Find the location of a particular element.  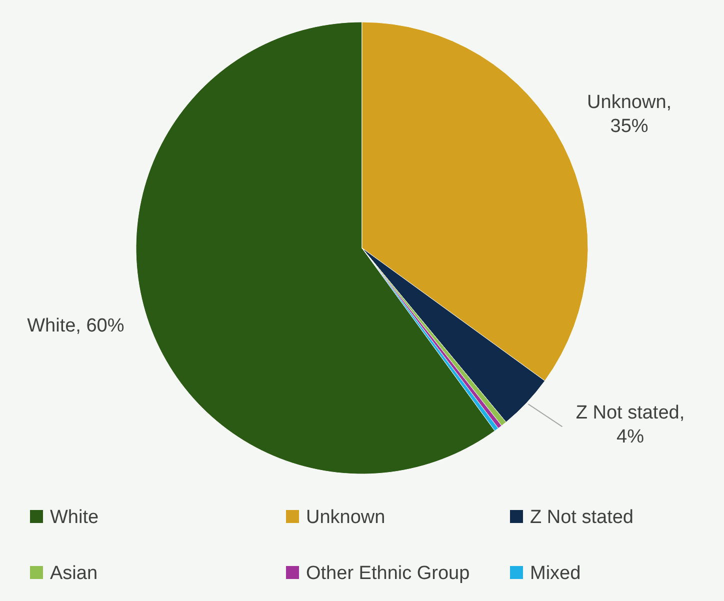

legend-label: Unknown is located at coordinates (346, 517).